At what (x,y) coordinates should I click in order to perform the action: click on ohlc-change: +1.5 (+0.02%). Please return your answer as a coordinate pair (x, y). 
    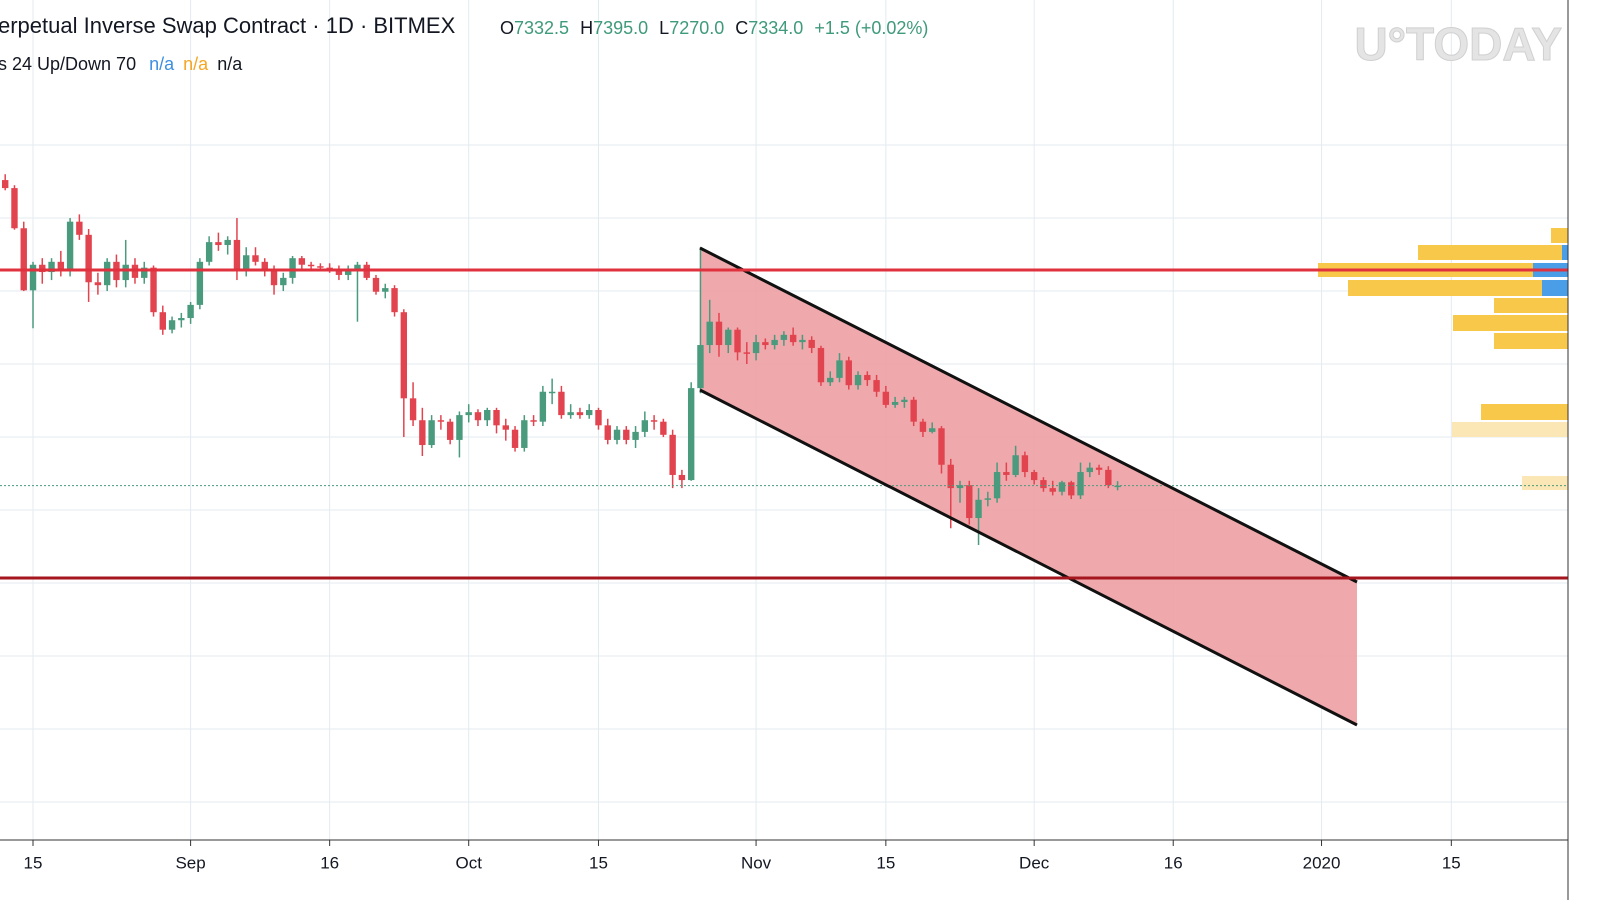
    Looking at the image, I should click on (871, 28).